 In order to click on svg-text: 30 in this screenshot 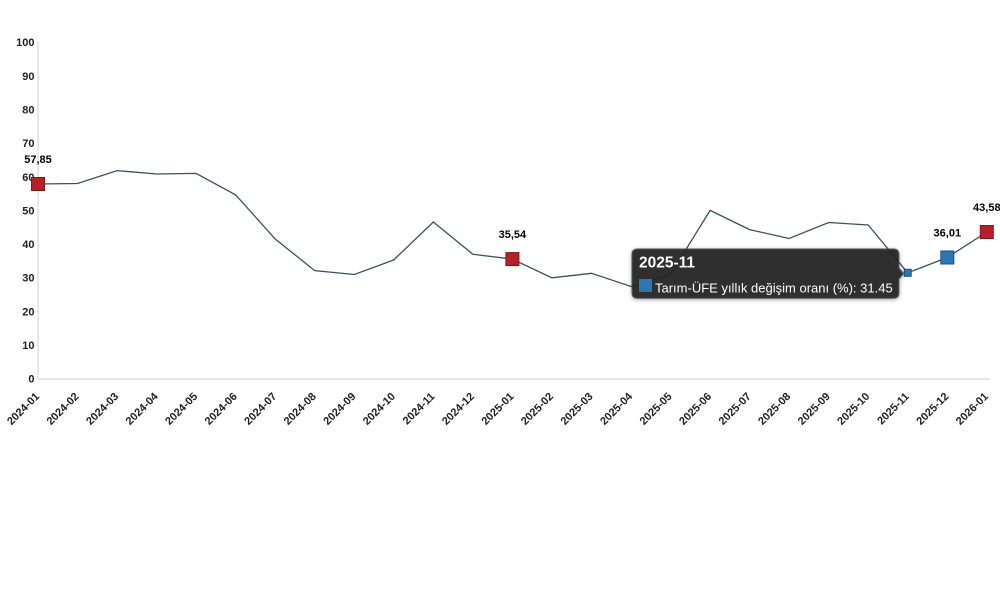, I will do `click(28, 279)`.